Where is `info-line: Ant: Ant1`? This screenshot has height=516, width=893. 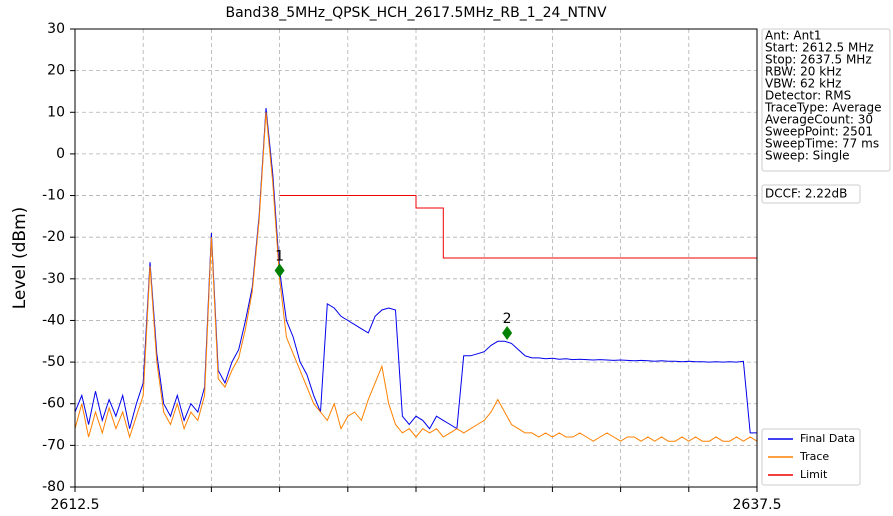
info-line: Ant: Ant1 is located at coordinates (793, 36).